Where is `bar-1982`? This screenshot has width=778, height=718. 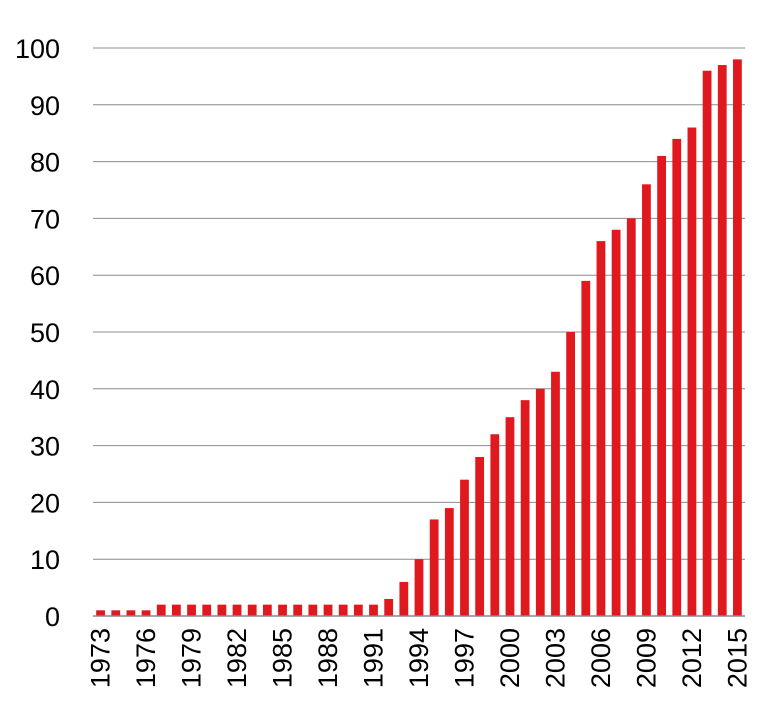 bar-1982 is located at coordinates (237, 610).